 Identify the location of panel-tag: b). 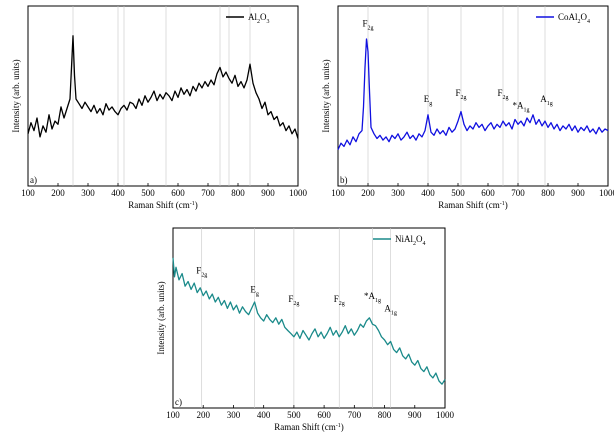
(344, 180).